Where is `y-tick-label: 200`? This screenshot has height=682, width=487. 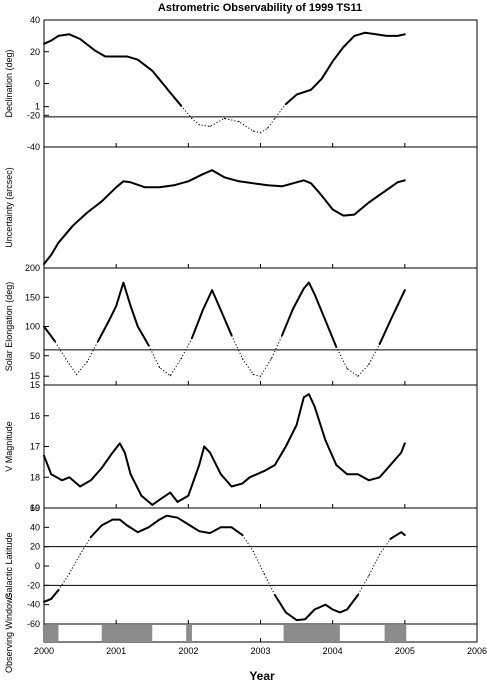
y-tick-label: 200 is located at coordinates (32, 268).